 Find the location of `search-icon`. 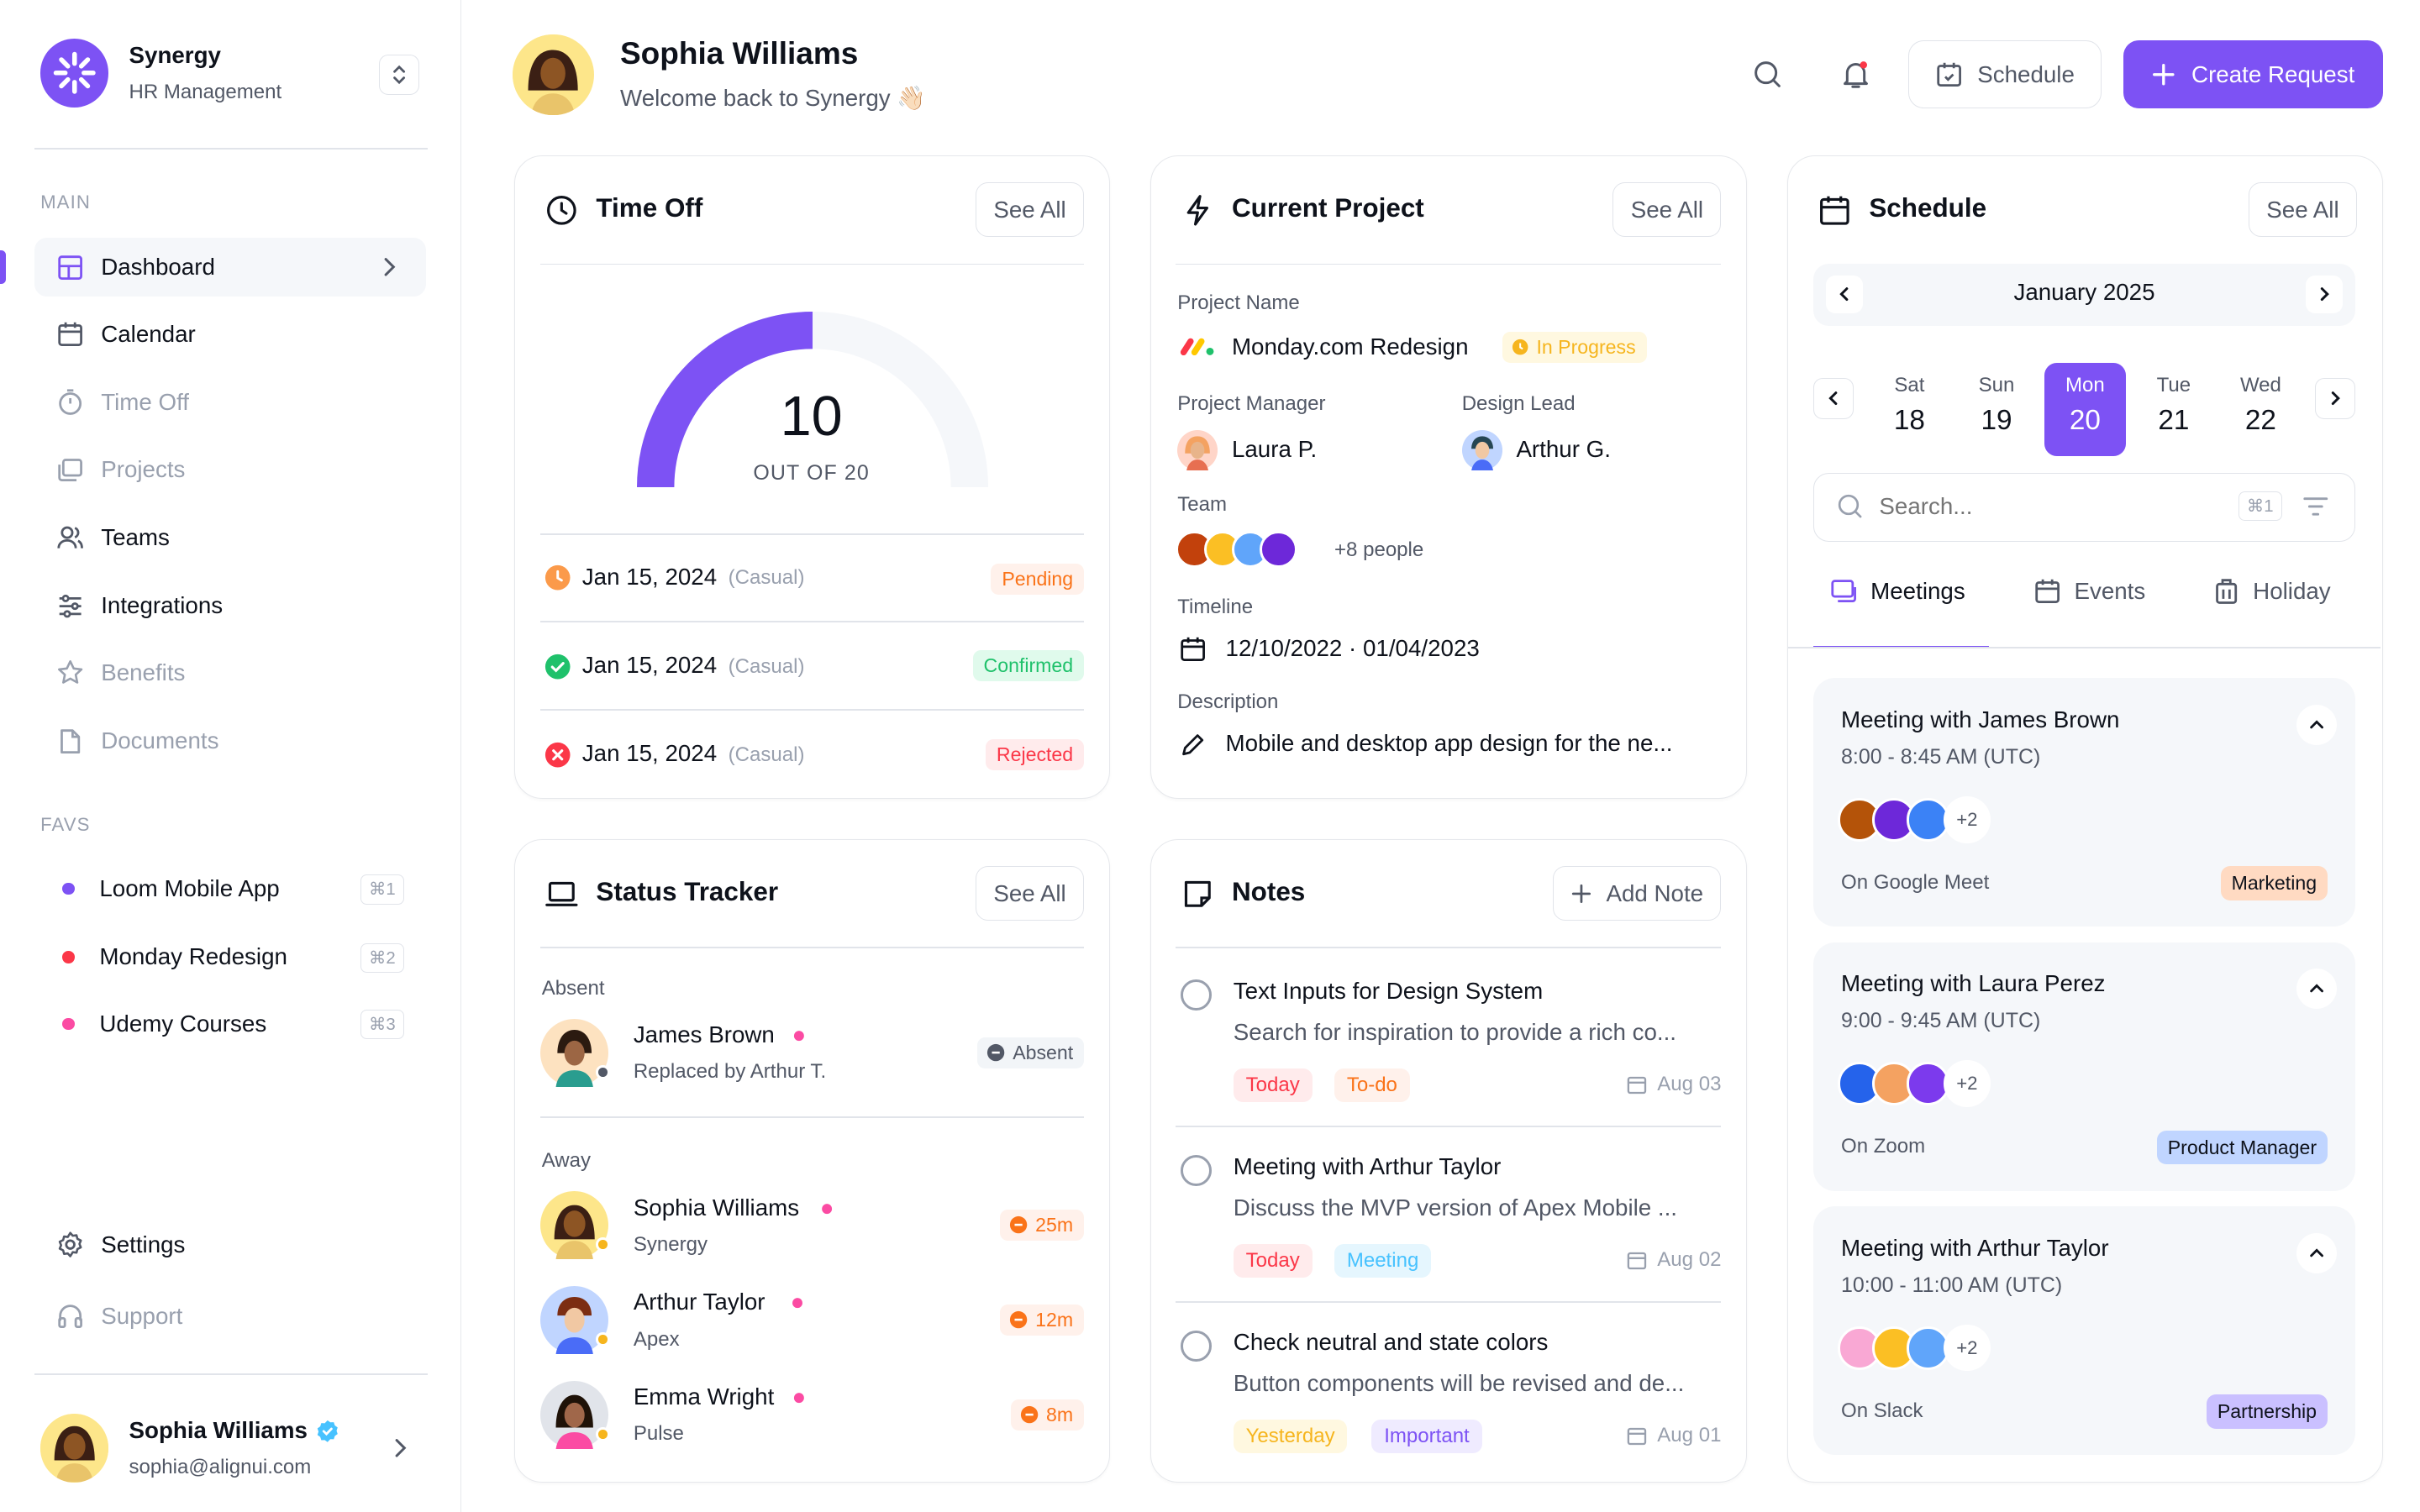

search-icon is located at coordinates (1767, 74).